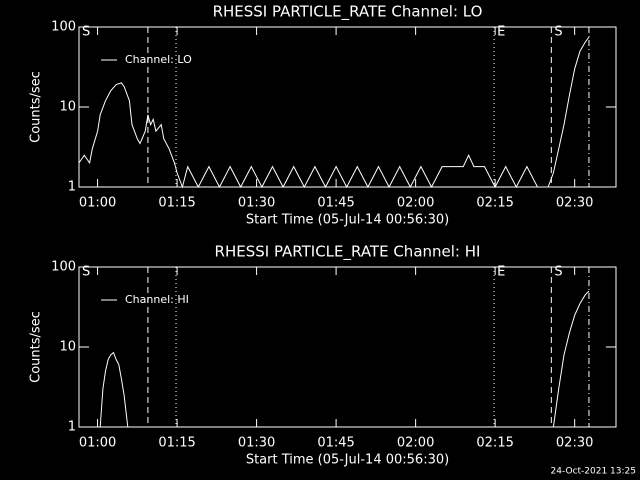 The height and width of the screenshot is (480, 640). I want to click on legend-label: Channel: LO, so click(158, 59).